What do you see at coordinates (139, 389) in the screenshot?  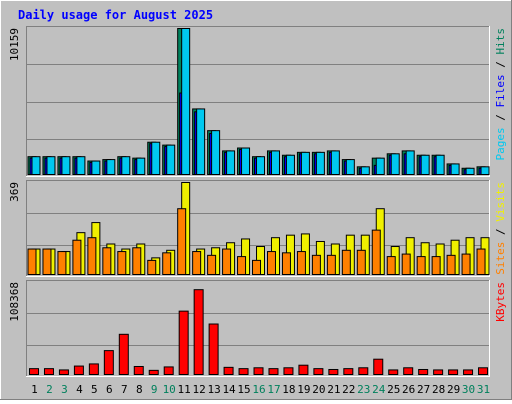 I see `x-tick-label: 8` at bounding box center [139, 389].